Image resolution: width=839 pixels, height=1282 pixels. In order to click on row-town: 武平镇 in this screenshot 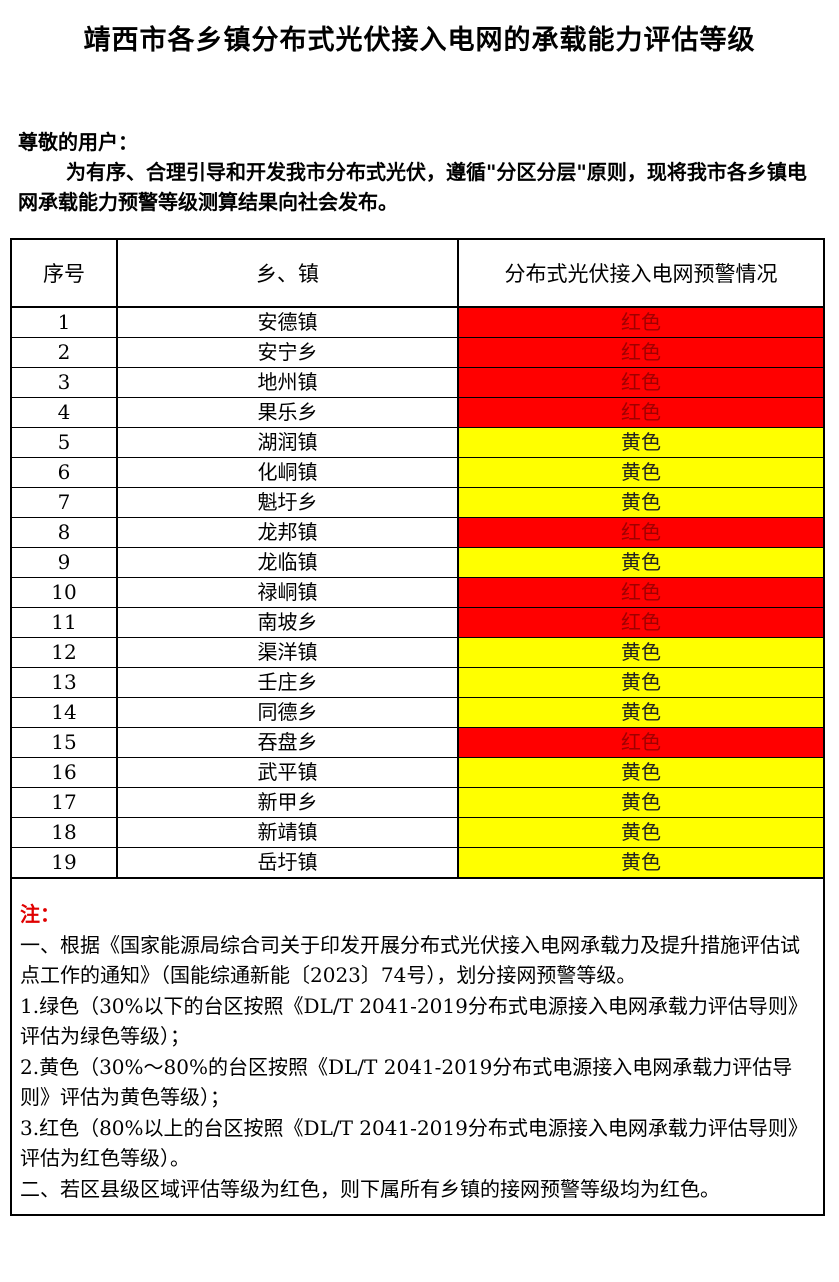, I will do `click(287, 772)`.